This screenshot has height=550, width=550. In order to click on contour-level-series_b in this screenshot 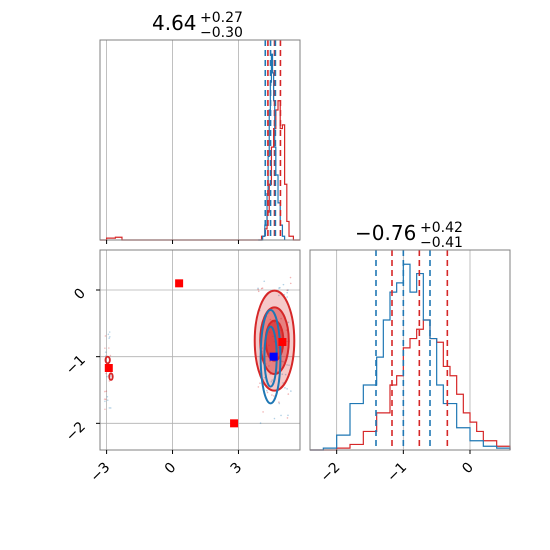, I will do `click(270, 357)`.